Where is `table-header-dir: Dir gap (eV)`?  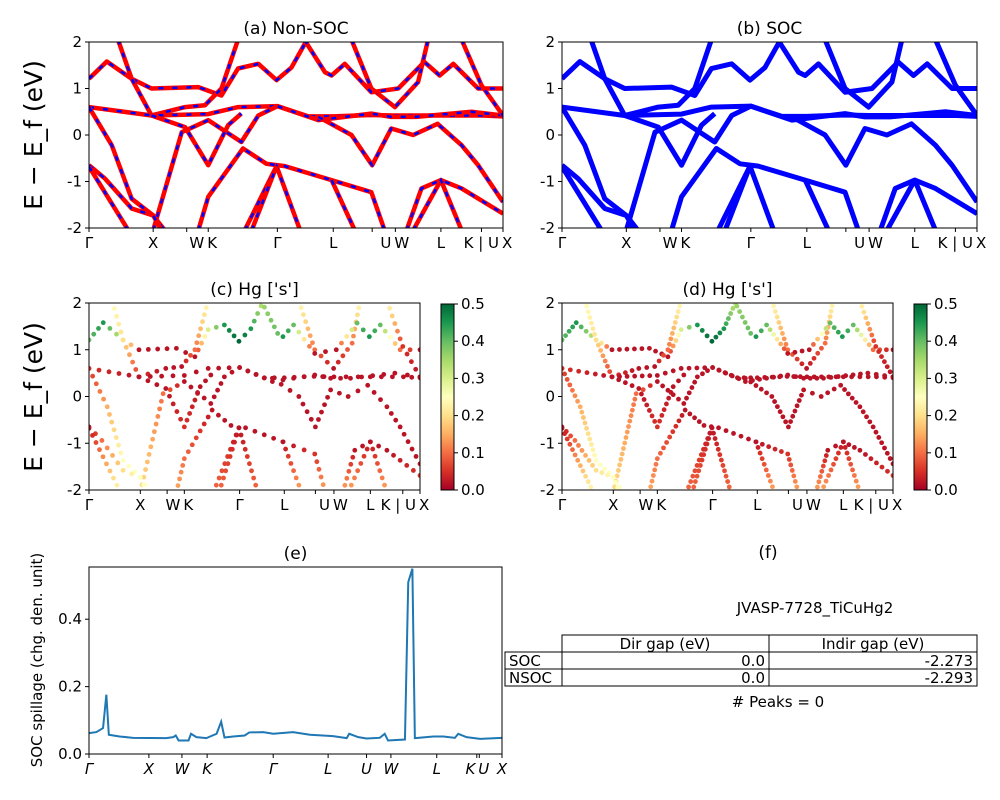 table-header-dir: Dir gap (eV) is located at coordinates (665, 644).